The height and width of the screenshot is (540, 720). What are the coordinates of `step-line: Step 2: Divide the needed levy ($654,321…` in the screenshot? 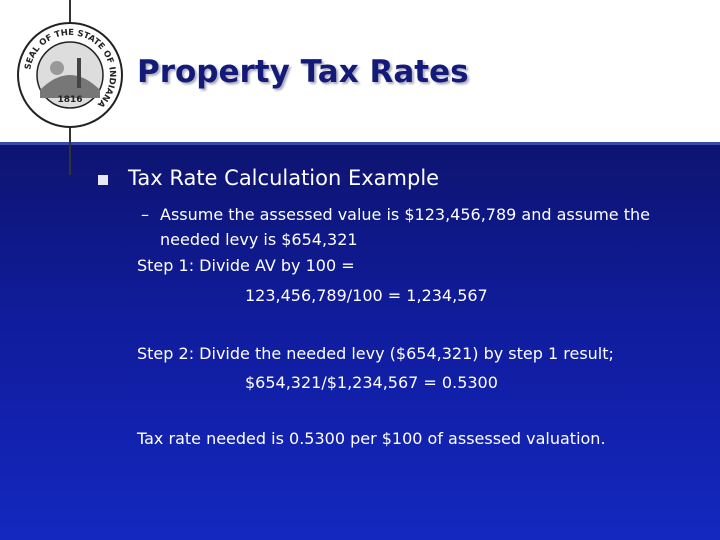 It's located at (375, 353).